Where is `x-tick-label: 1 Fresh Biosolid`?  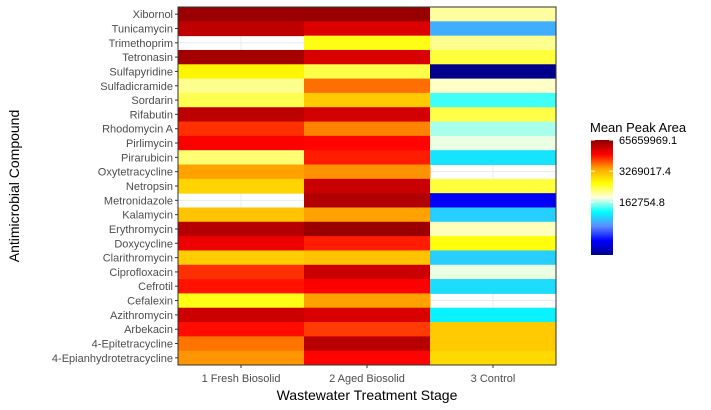 x-tick-label: 1 Fresh Biosolid is located at coordinates (241, 379).